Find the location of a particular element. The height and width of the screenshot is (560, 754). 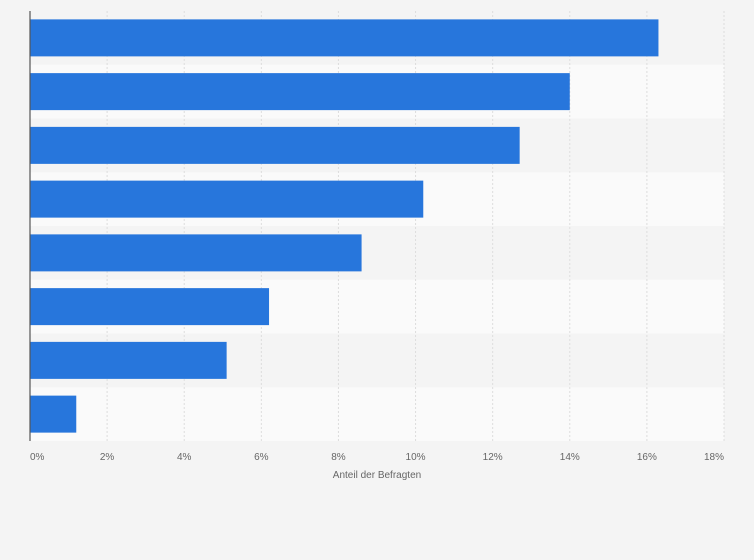

x-tick-label: 6% is located at coordinates (261, 457).